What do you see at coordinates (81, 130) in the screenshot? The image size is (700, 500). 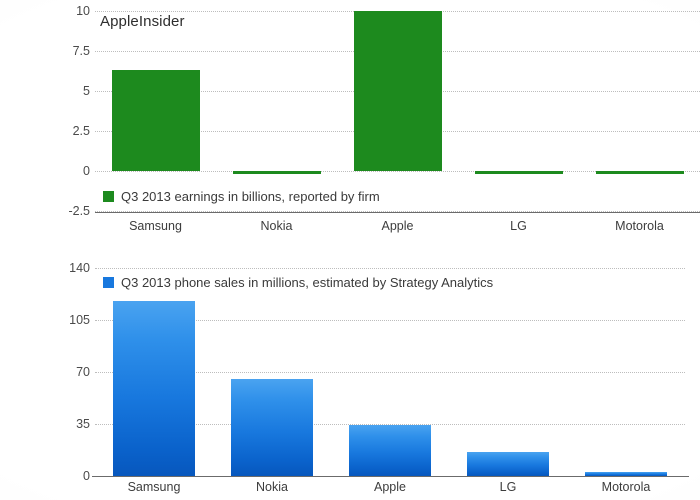 I see `y-axis-tick-label: 2.5` at bounding box center [81, 130].